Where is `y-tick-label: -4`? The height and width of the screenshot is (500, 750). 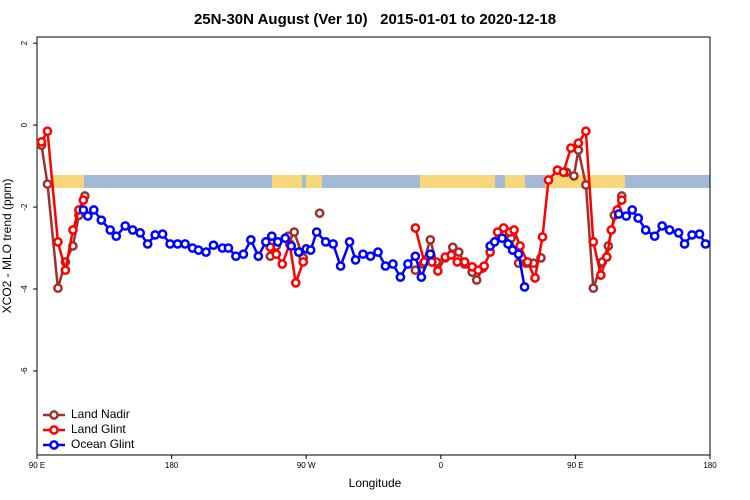 y-tick-label: -4 is located at coordinates (24, 289).